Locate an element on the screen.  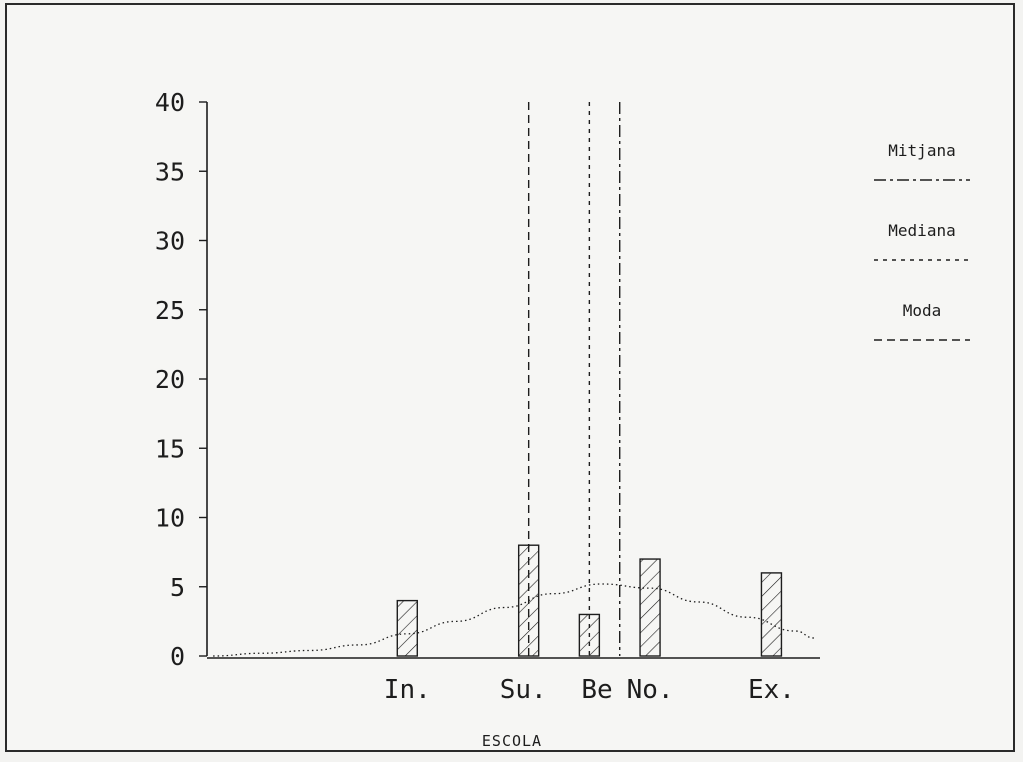
distribution-curve is located at coordinates (513, 620).